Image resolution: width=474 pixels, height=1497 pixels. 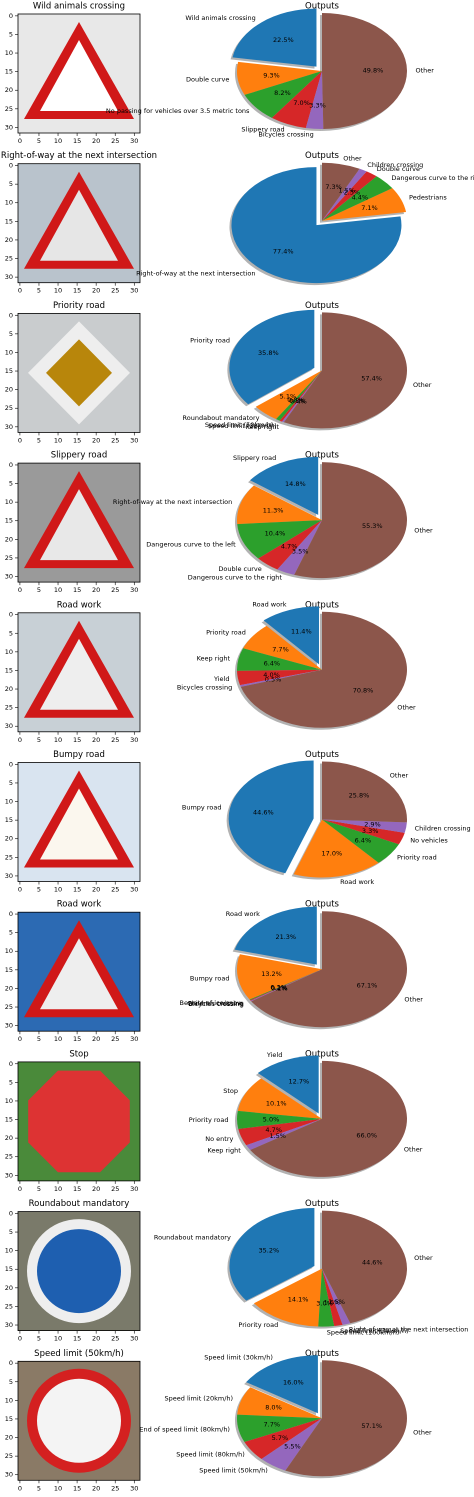 I want to click on value-label: 0.8%, so click(x=295, y=400).